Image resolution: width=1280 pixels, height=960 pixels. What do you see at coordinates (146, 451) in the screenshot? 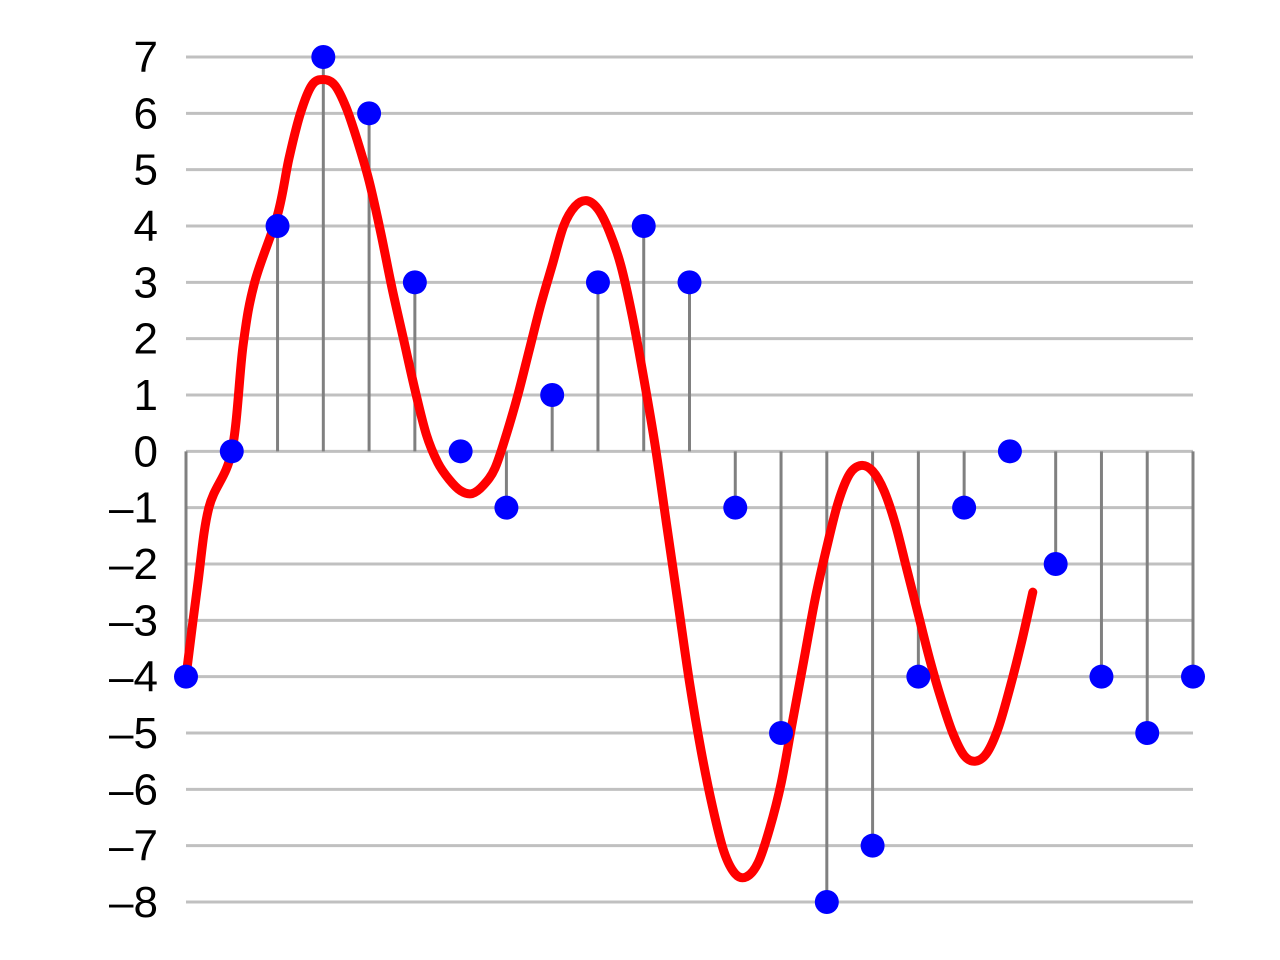
I see `y-tick-label: 0` at bounding box center [146, 451].